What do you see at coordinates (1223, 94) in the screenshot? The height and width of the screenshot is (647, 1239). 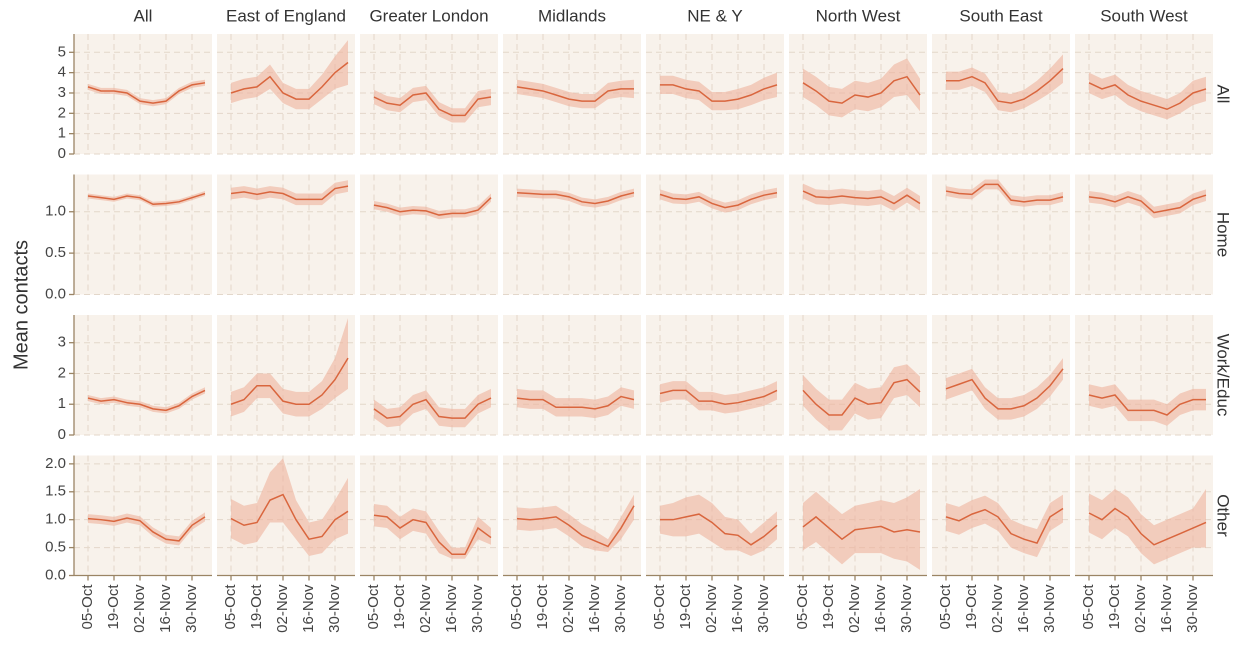 I see `row-label: All` at bounding box center [1223, 94].